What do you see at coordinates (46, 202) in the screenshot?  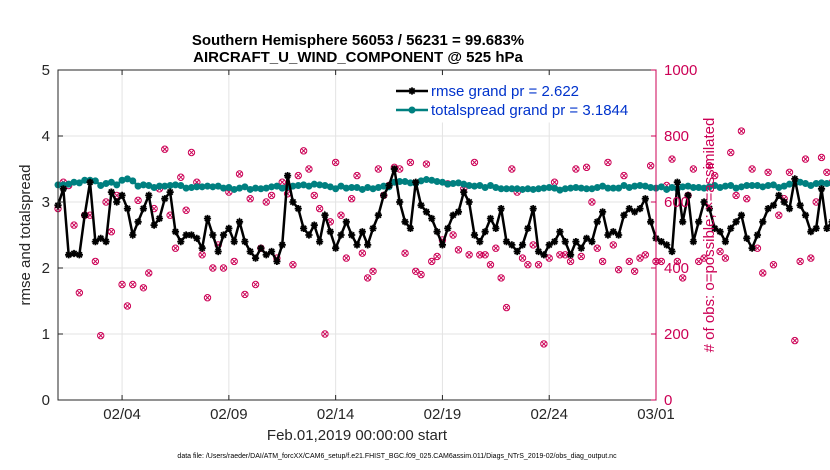 I see `y-tick-label: 3` at bounding box center [46, 202].